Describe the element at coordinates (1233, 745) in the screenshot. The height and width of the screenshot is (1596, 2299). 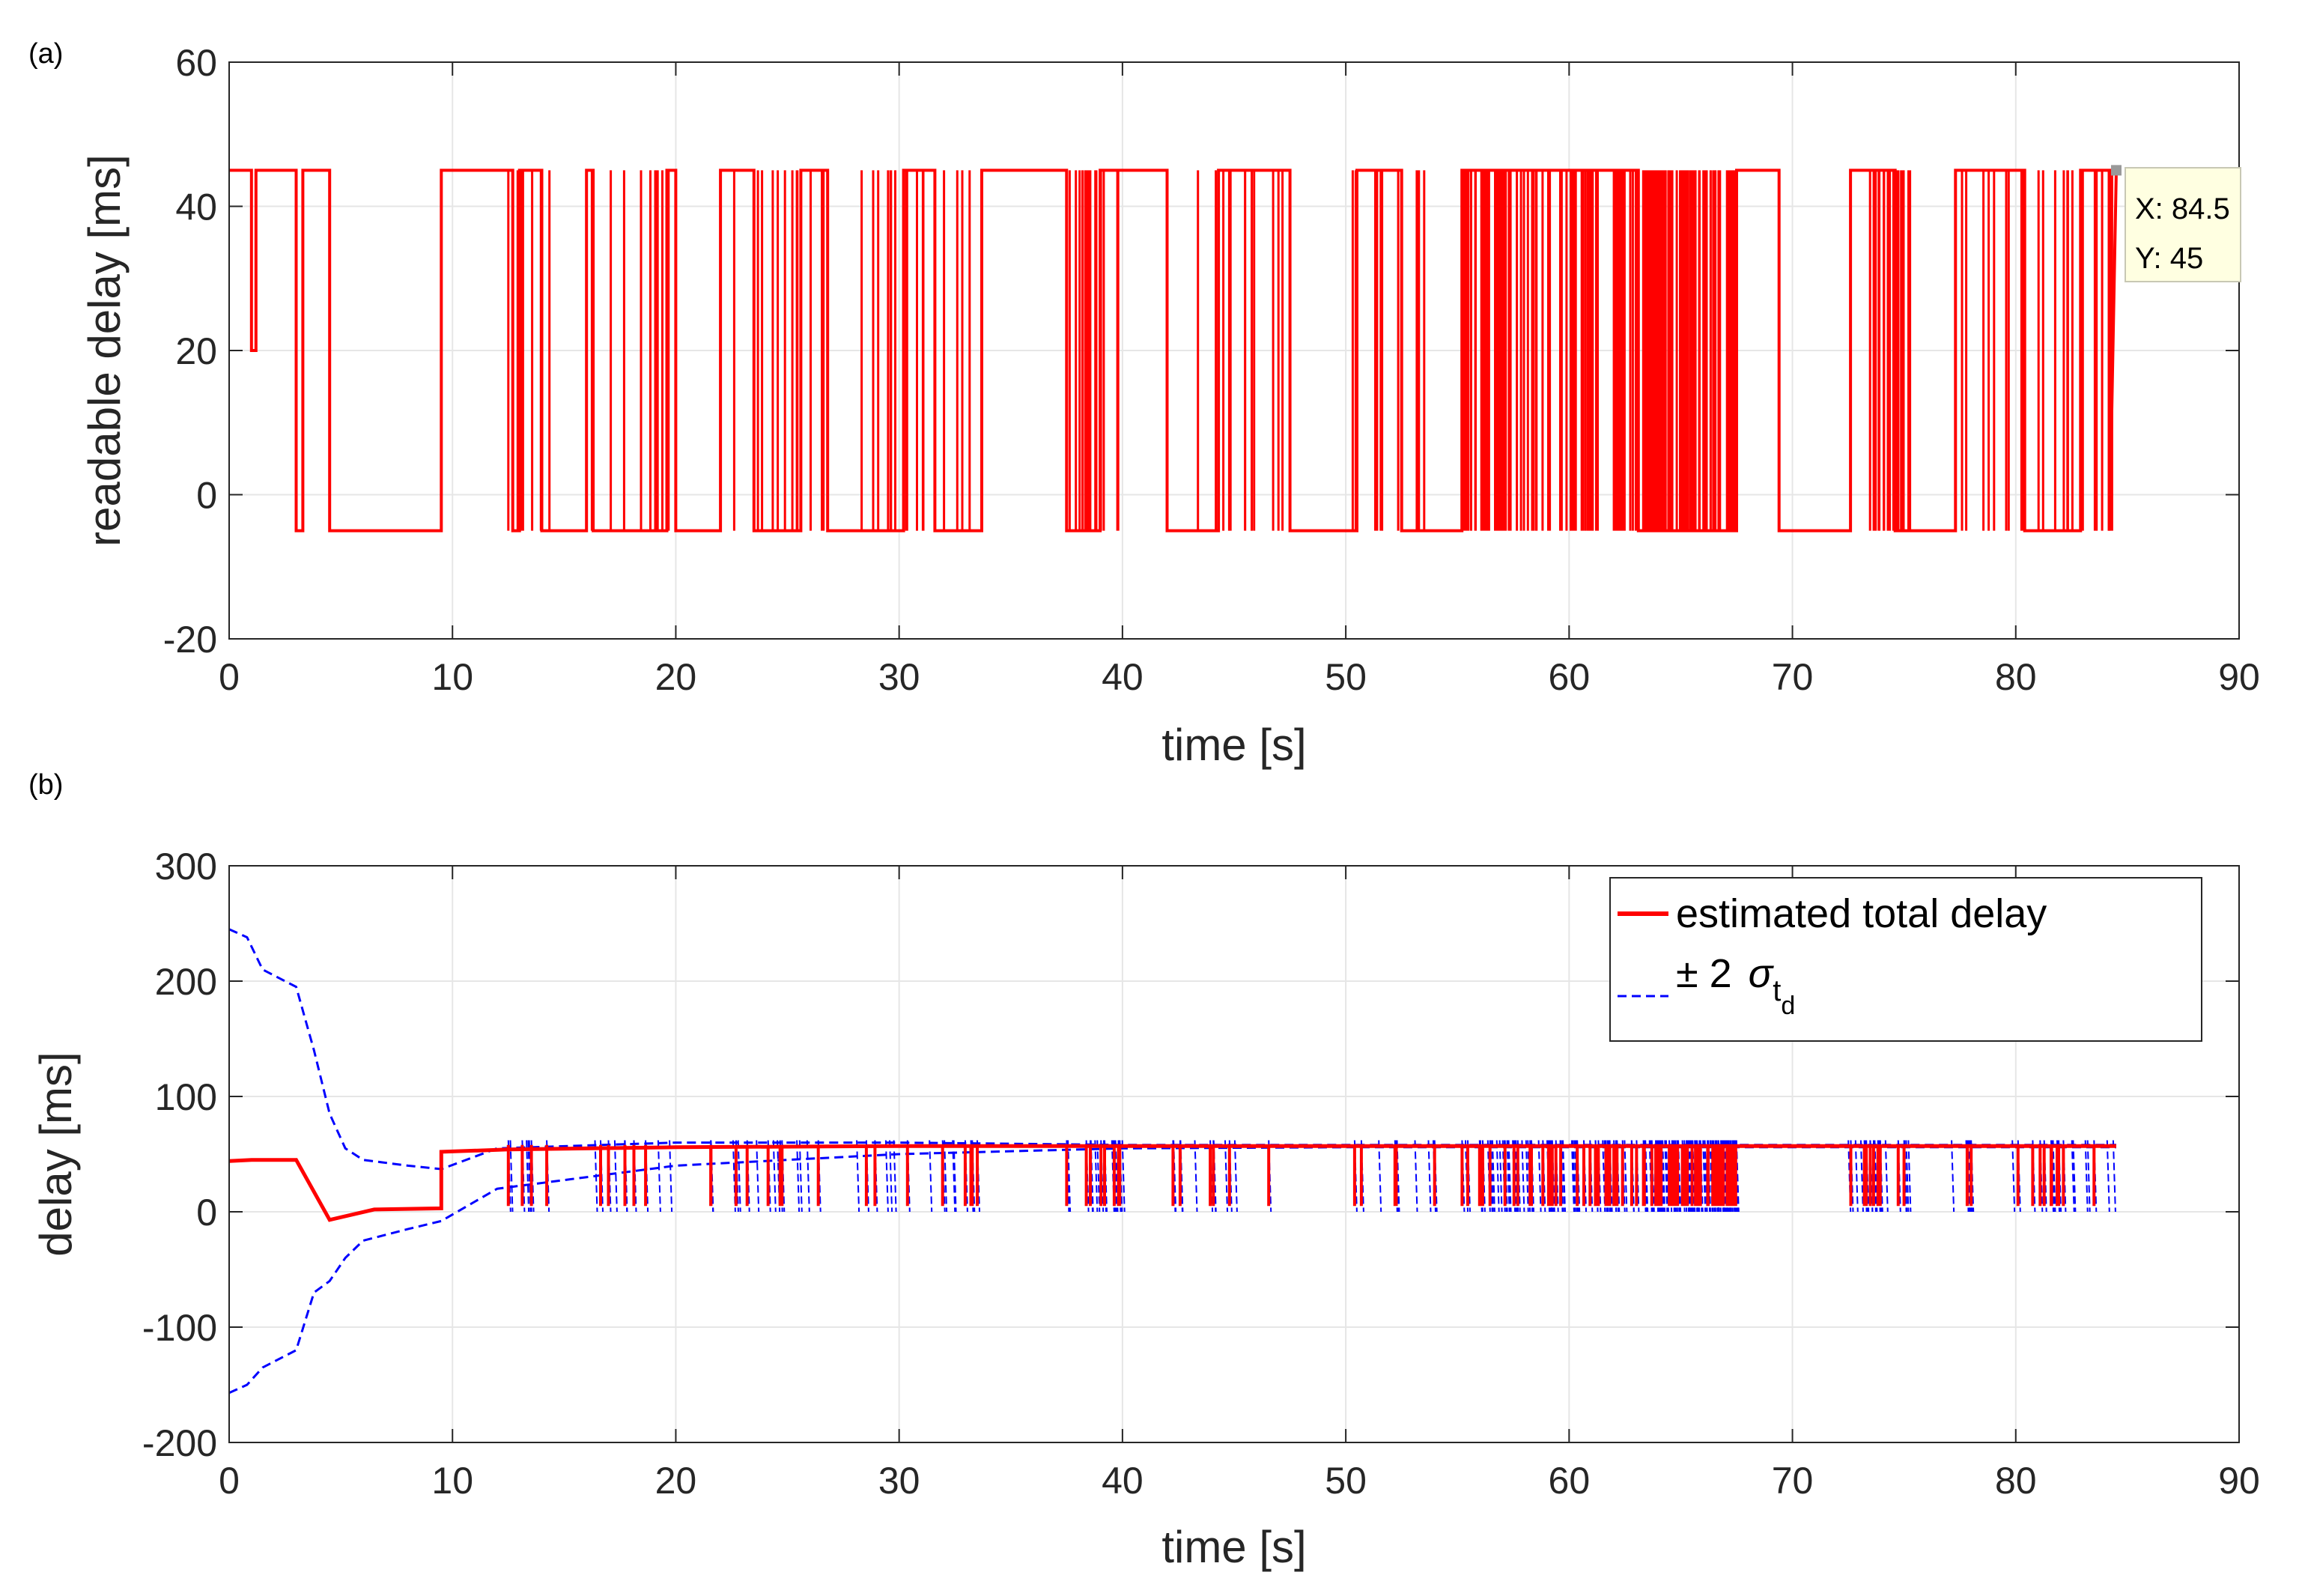
I see `x-axis-label-a: time [s]` at that location.